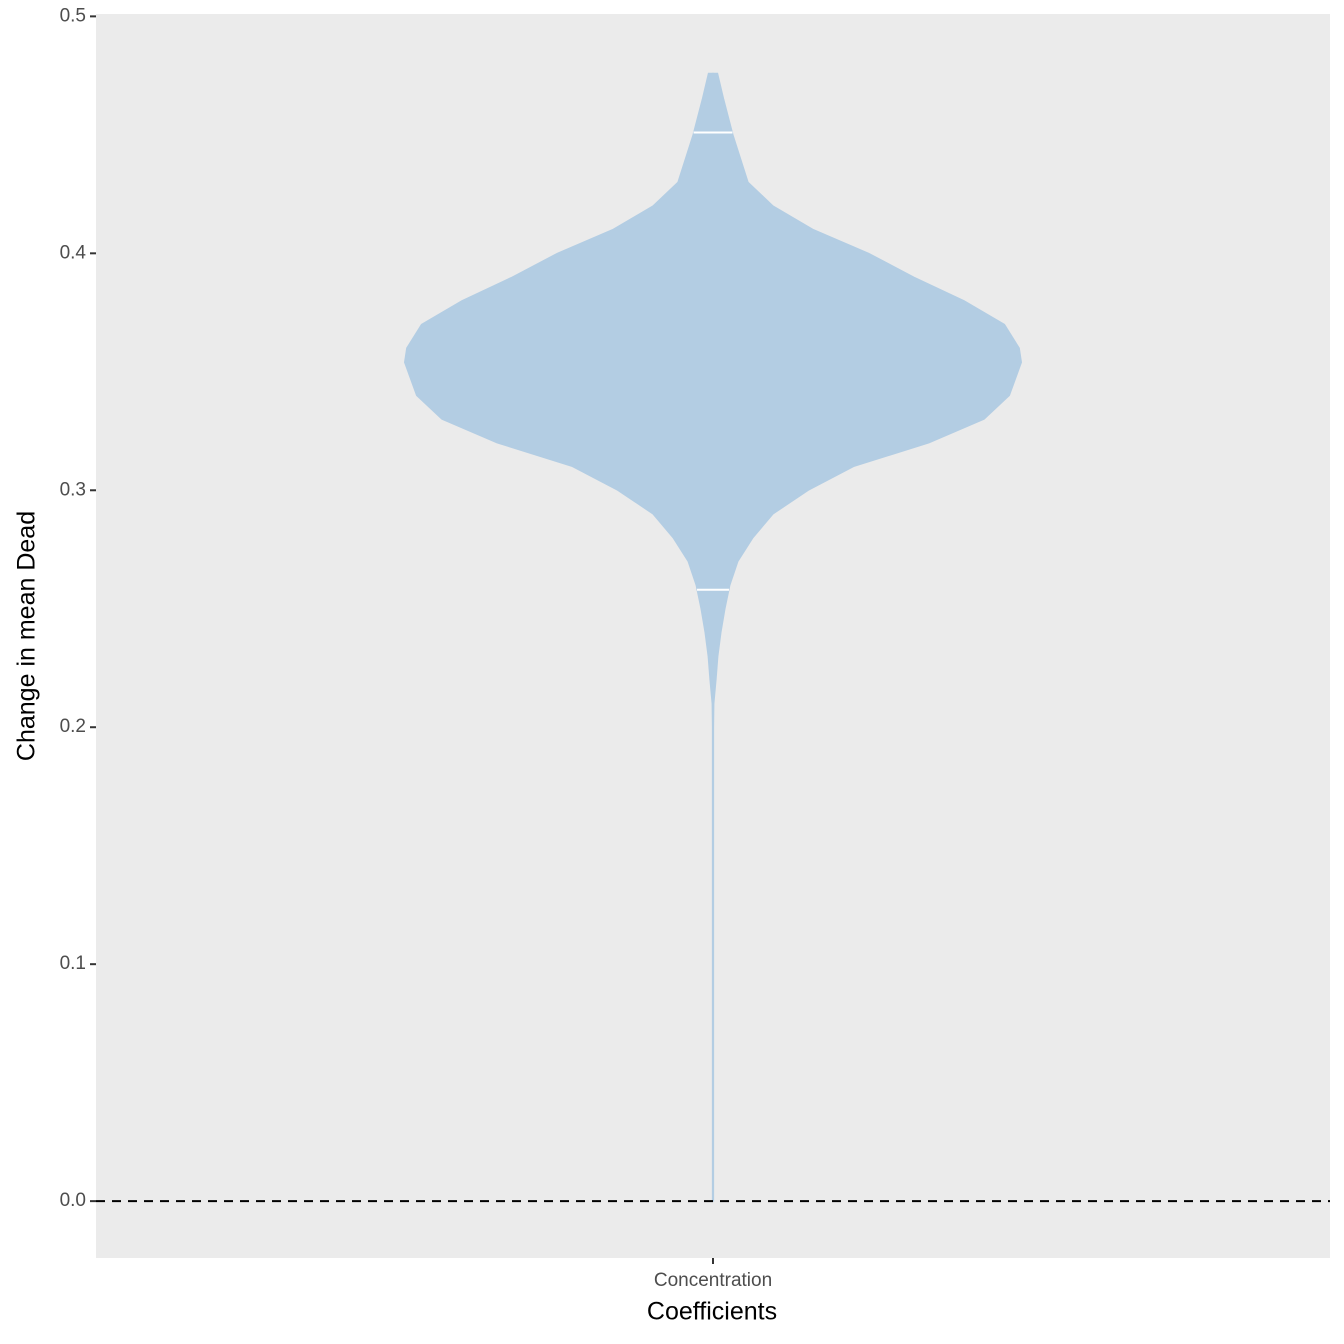 The height and width of the screenshot is (1344, 1344). Describe the element at coordinates (73, 489) in the screenshot. I see `y-tick-label: 0.3` at that location.